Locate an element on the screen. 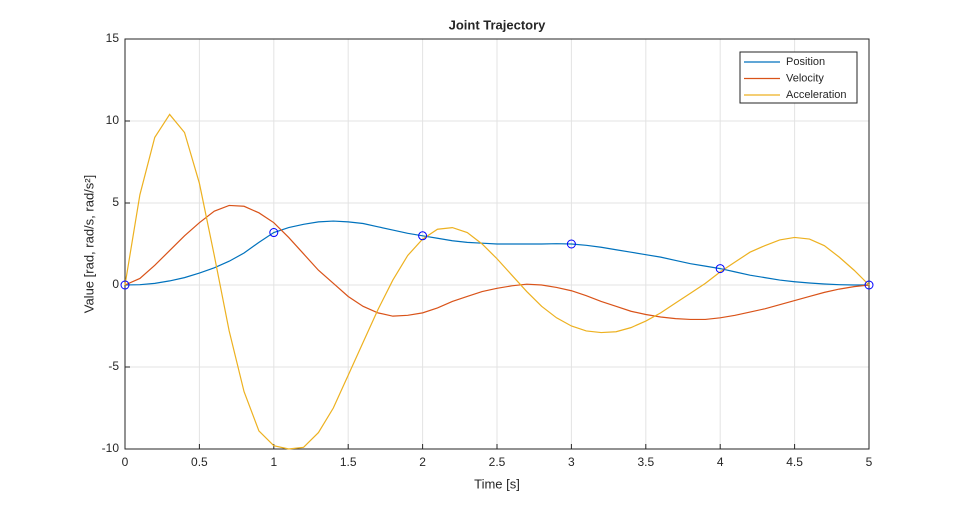  y-tick-label: 15 is located at coordinates (113, 38).